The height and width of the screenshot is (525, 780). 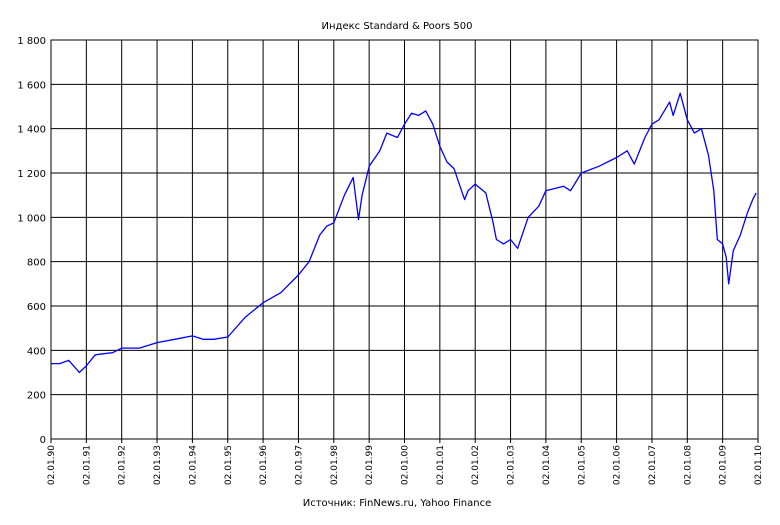 I want to click on x-tick-label: 02.01.96, so click(x=264, y=465).